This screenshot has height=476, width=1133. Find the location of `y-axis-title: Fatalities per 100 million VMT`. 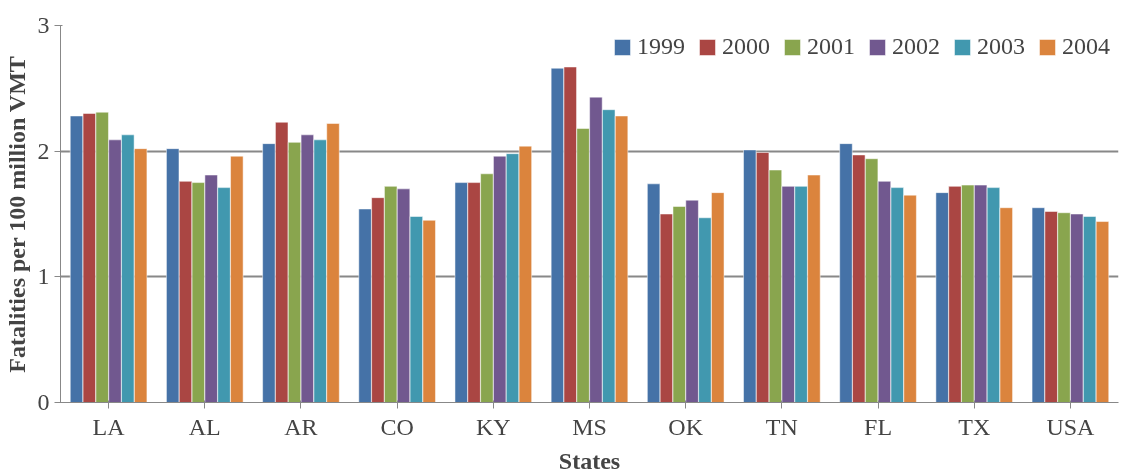

y-axis-title: Fatalities per 100 million VMT is located at coordinates (16, 214).